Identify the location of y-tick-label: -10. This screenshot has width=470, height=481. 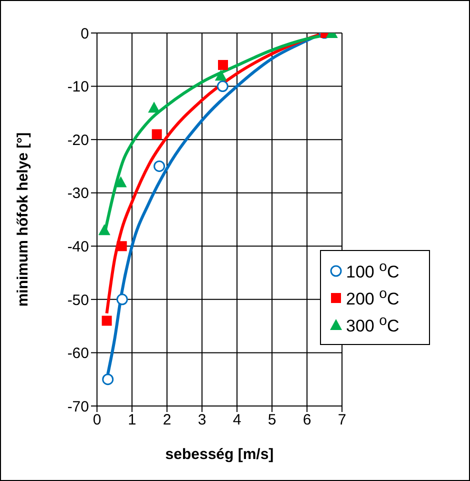
(78, 87).